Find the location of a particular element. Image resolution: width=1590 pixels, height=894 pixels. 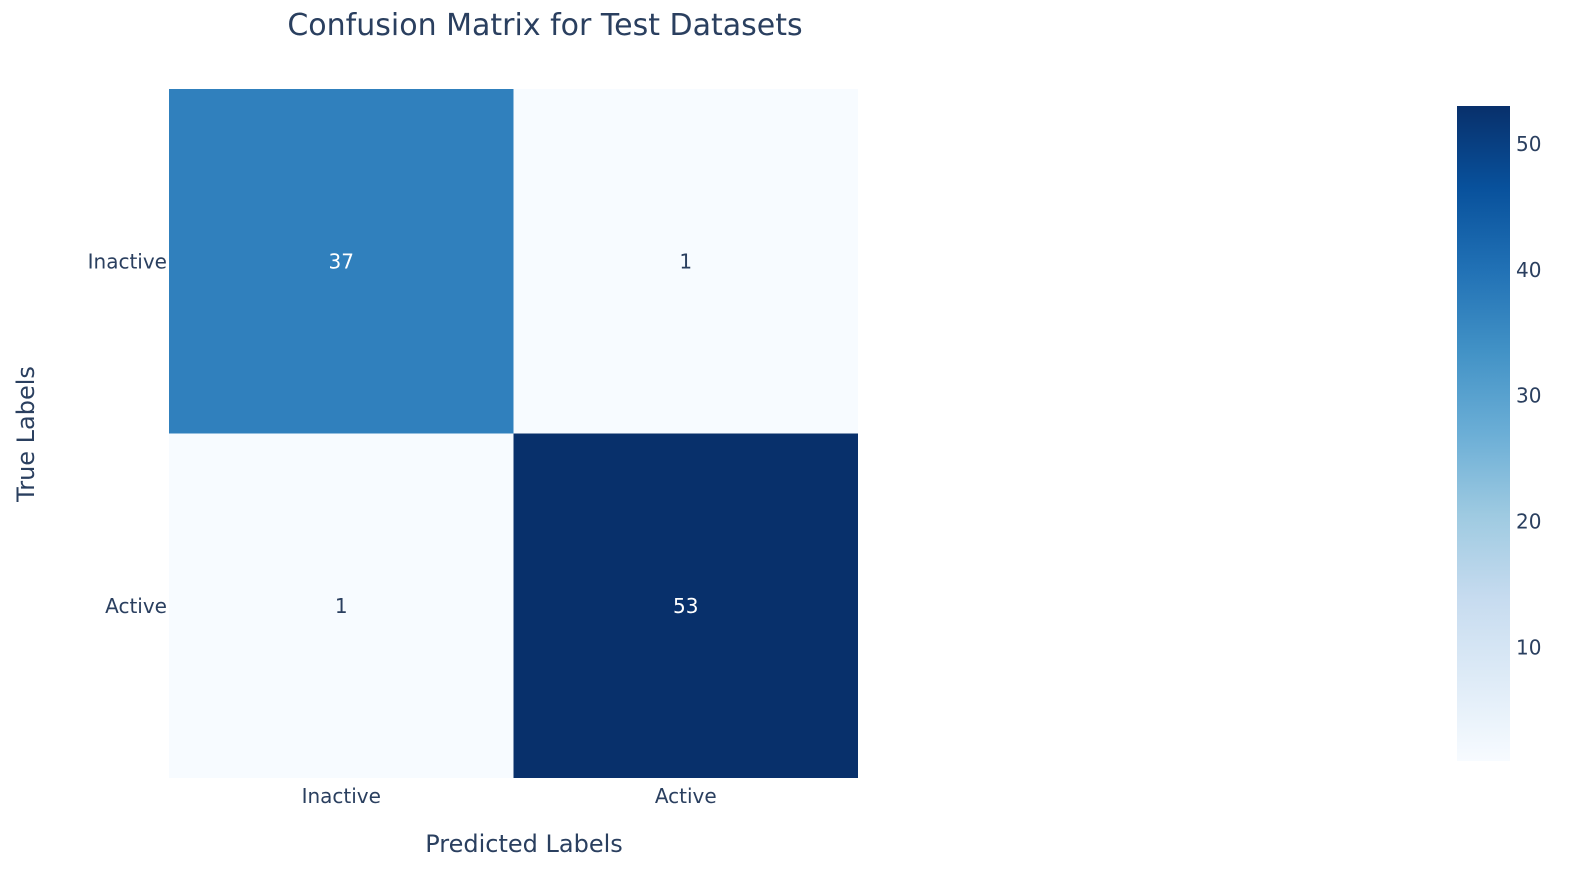

heatmap-cell-inactive-inactive is located at coordinates (341, 261).